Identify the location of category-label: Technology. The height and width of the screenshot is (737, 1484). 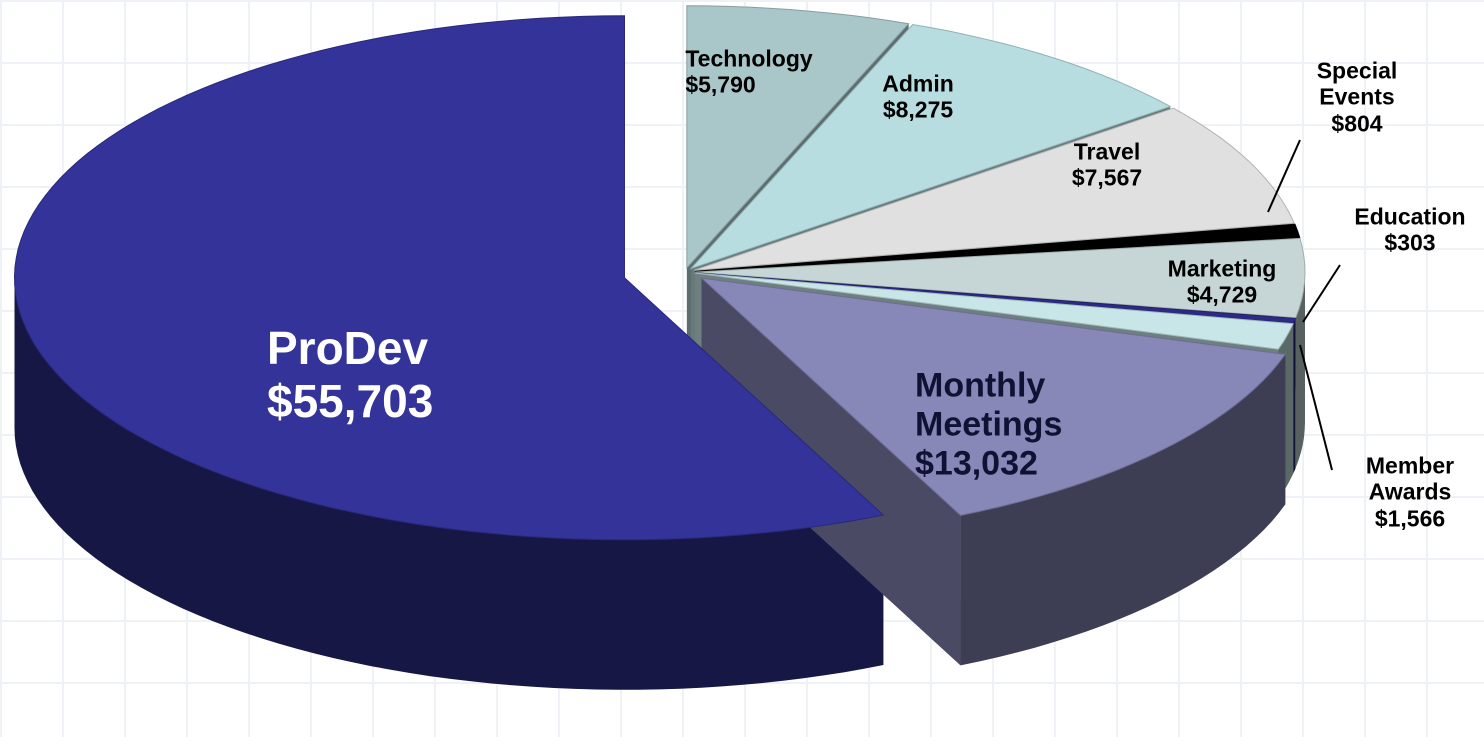
(749, 58).